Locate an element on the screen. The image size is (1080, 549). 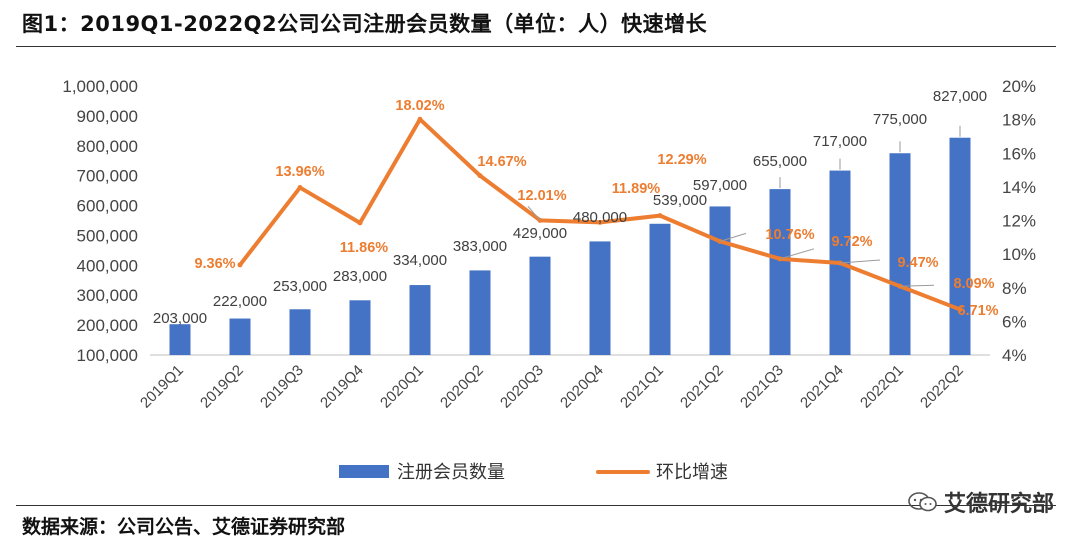
bar-value-label: 480,000 is located at coordinates (600, 217).